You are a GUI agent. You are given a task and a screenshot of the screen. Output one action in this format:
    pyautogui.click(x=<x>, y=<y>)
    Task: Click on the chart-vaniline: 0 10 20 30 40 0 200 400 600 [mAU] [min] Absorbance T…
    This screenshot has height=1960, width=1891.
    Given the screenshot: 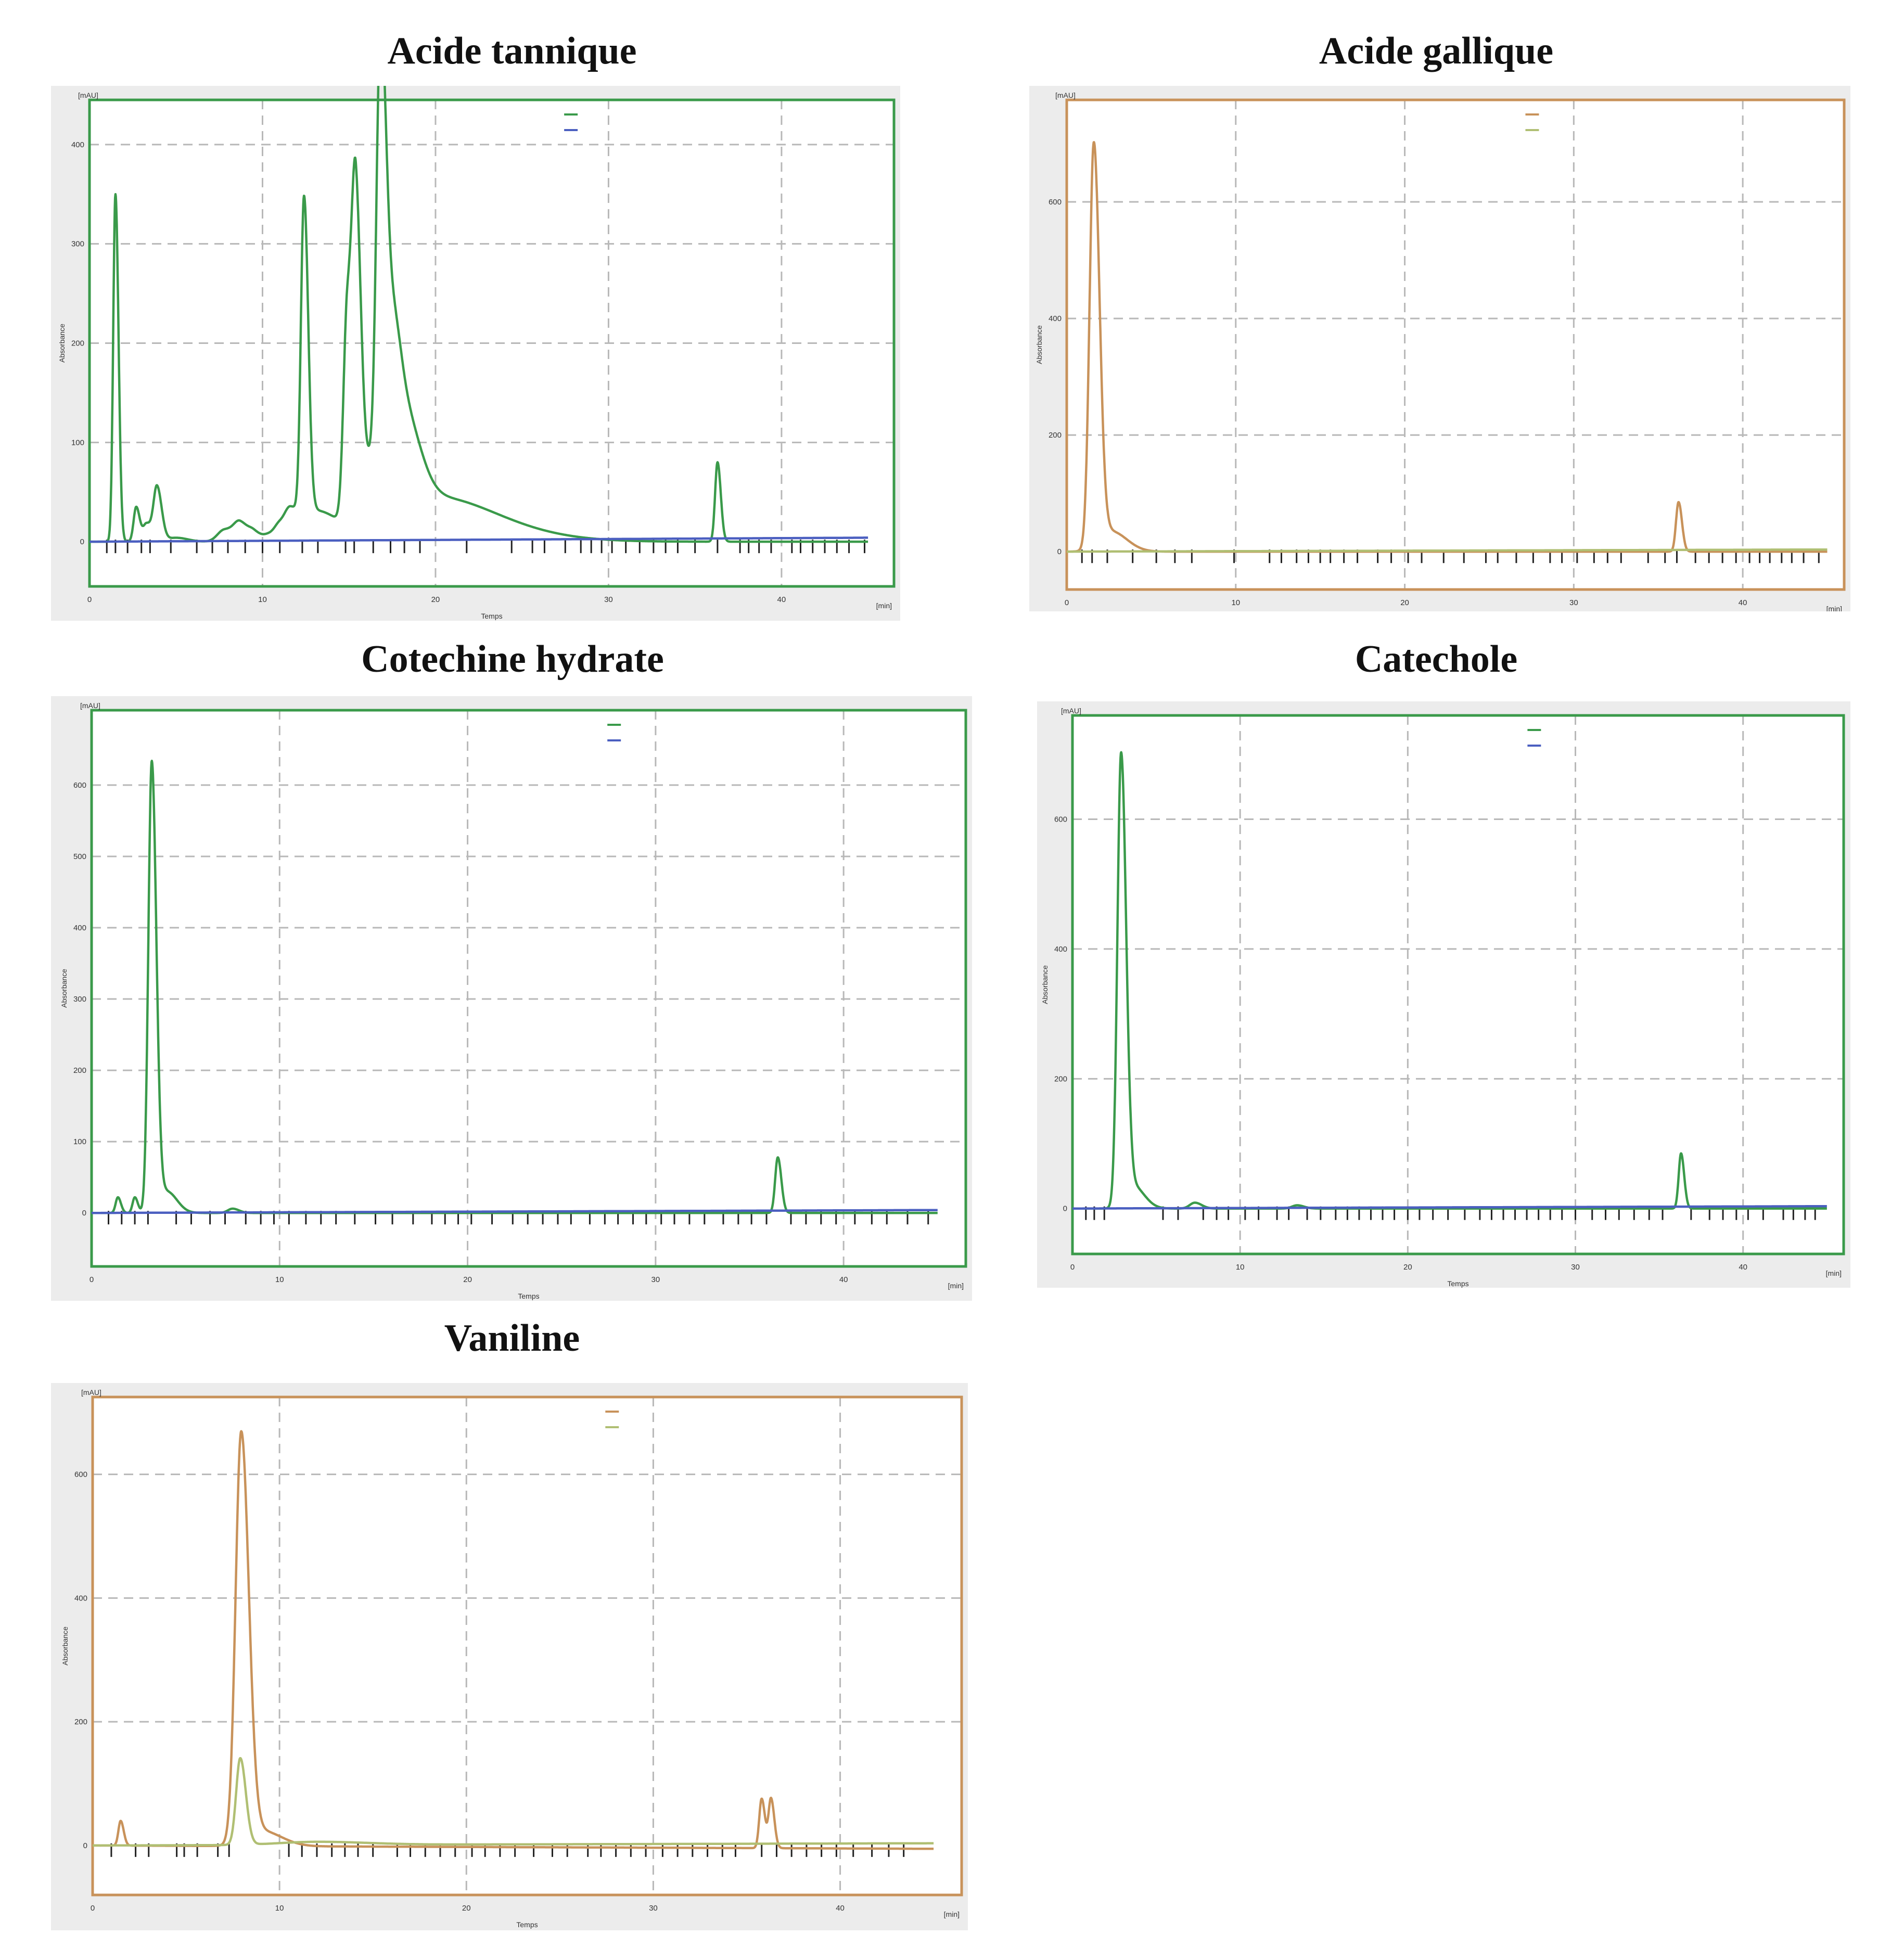 What is the action you would take?
    pyautogui.click(x=509, y=1656)
    